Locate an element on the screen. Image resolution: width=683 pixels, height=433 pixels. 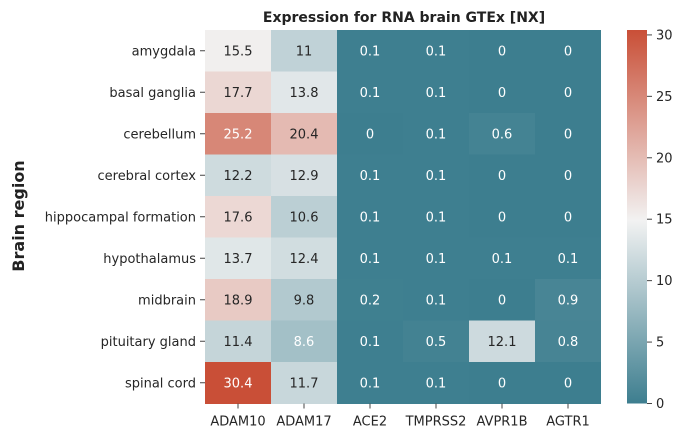
cell-value-label: 17.7 is located at coordinates (238, 93).